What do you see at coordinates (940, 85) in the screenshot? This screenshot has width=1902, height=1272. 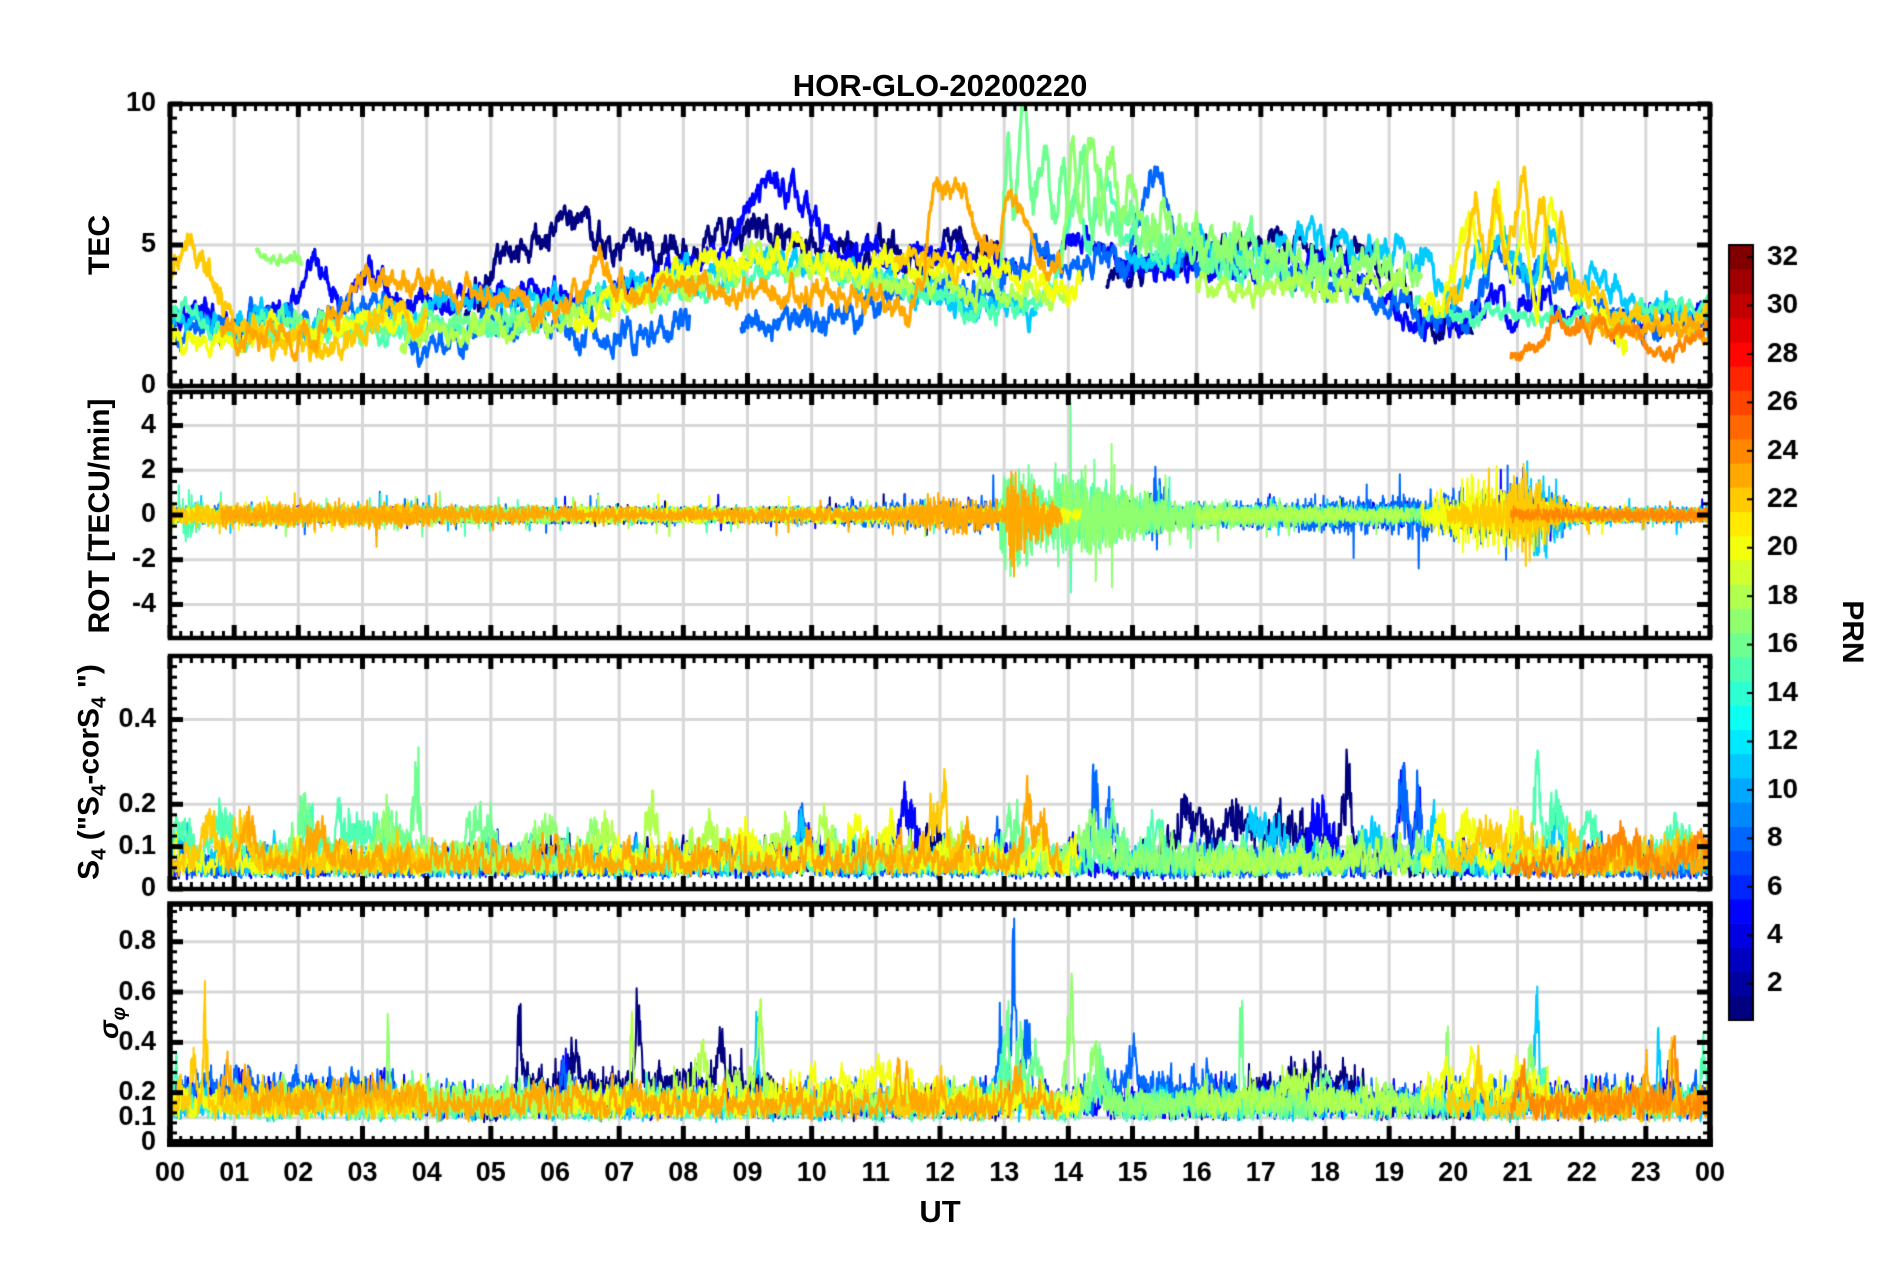 I see `plot-title: HOR-GLO-20200220` at bounding box center [940, 85].